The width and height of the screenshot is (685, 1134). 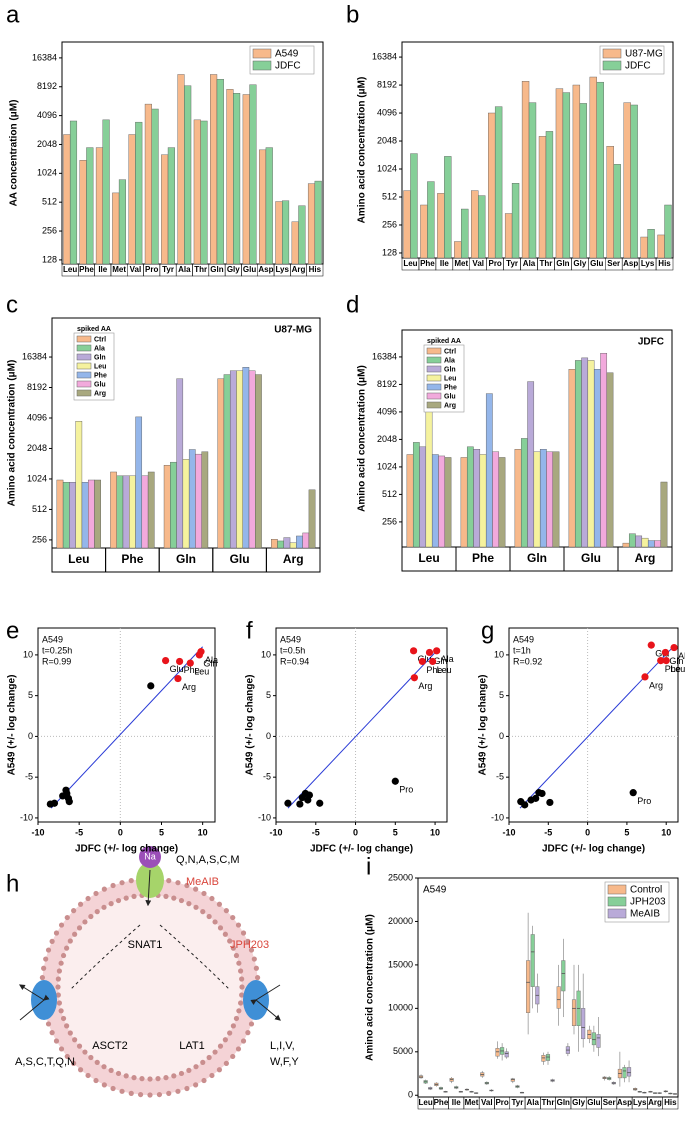 What do you see at coordinates (132, 559) in the screenshot?
I see `x-tick-label: Phe` at bounding box center [132, 559].